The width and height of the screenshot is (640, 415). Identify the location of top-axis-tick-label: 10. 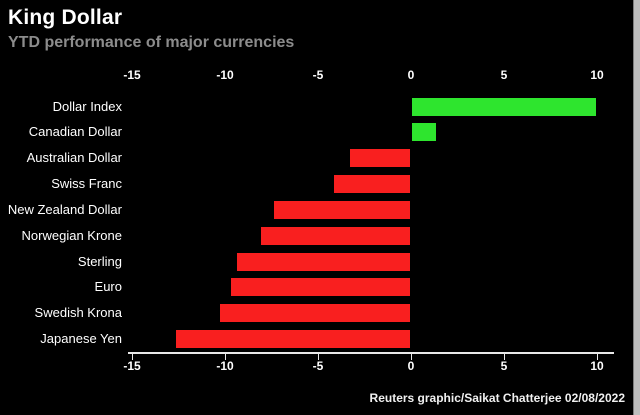
(597, 75).